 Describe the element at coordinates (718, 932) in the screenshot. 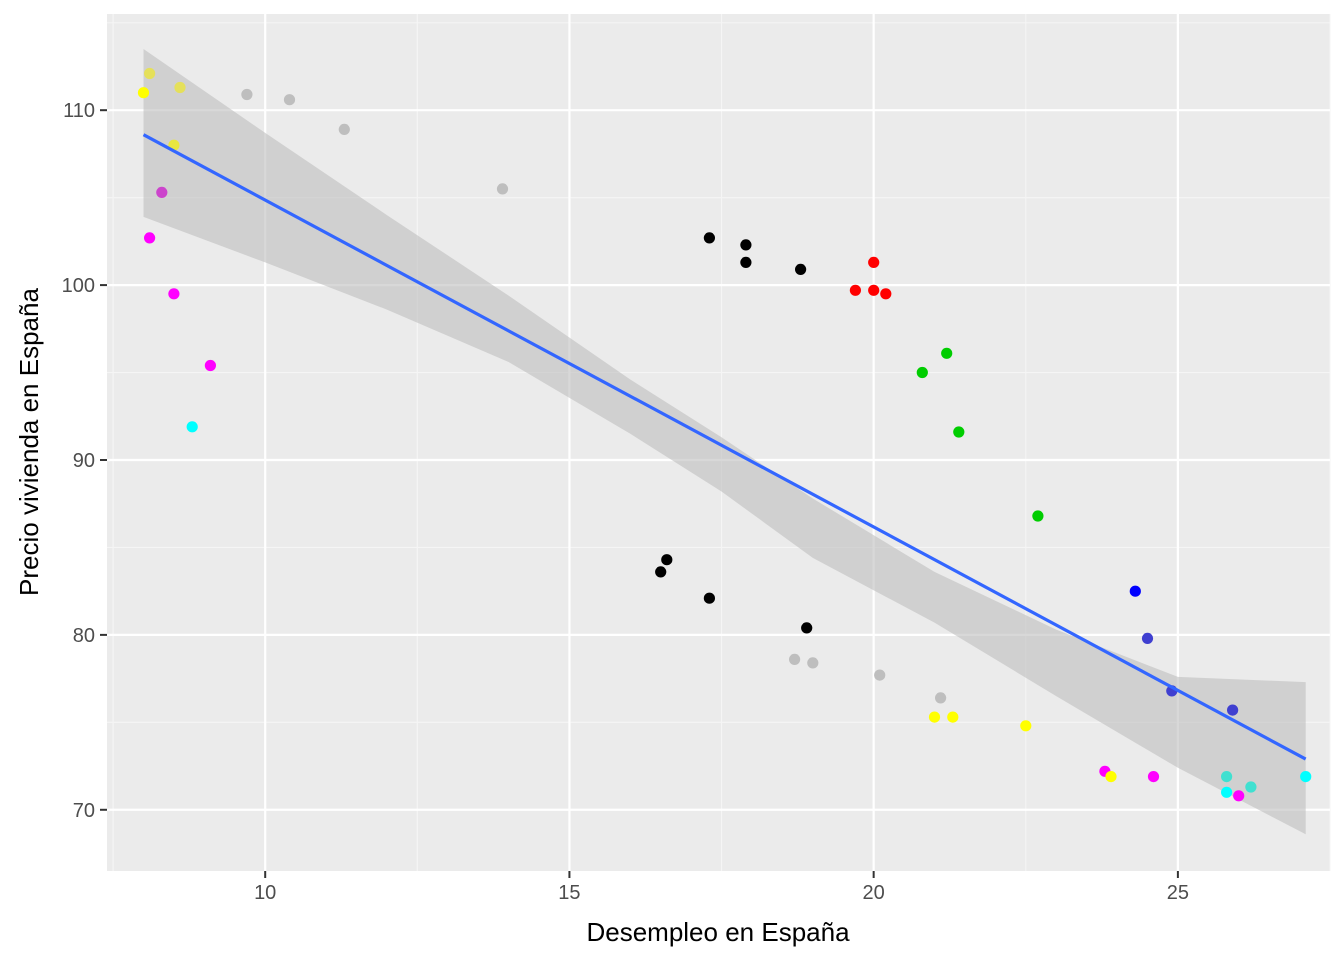

I see `x-axis-title: Desempleo en España` at that location.